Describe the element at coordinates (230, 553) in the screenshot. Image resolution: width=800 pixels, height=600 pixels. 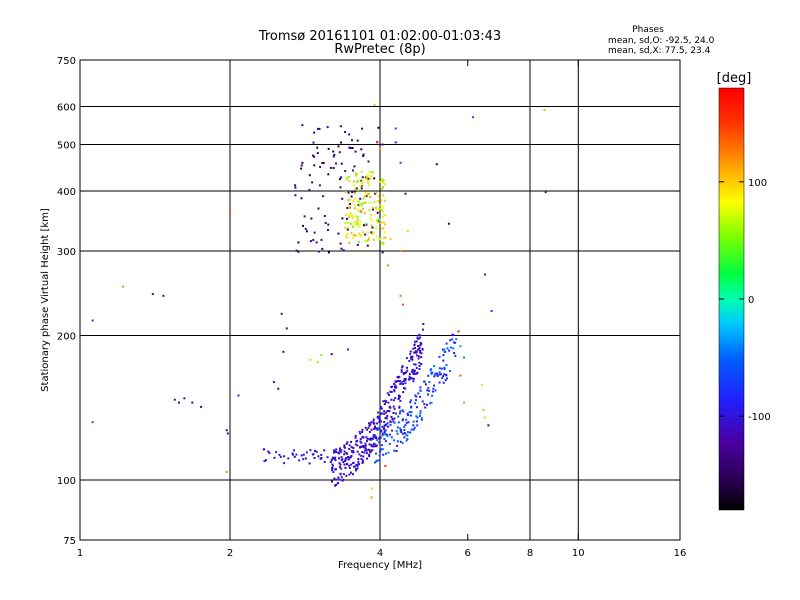
I see `x-tick-label: 2` at that location.